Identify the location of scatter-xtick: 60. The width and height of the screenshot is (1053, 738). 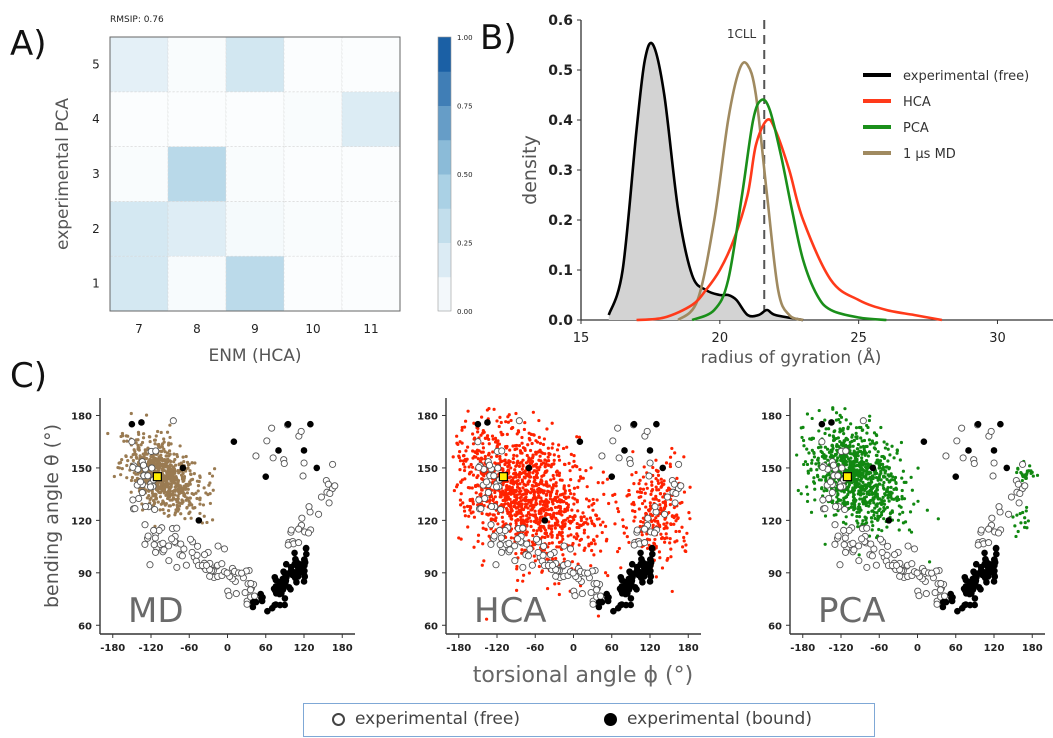
(612, 648).